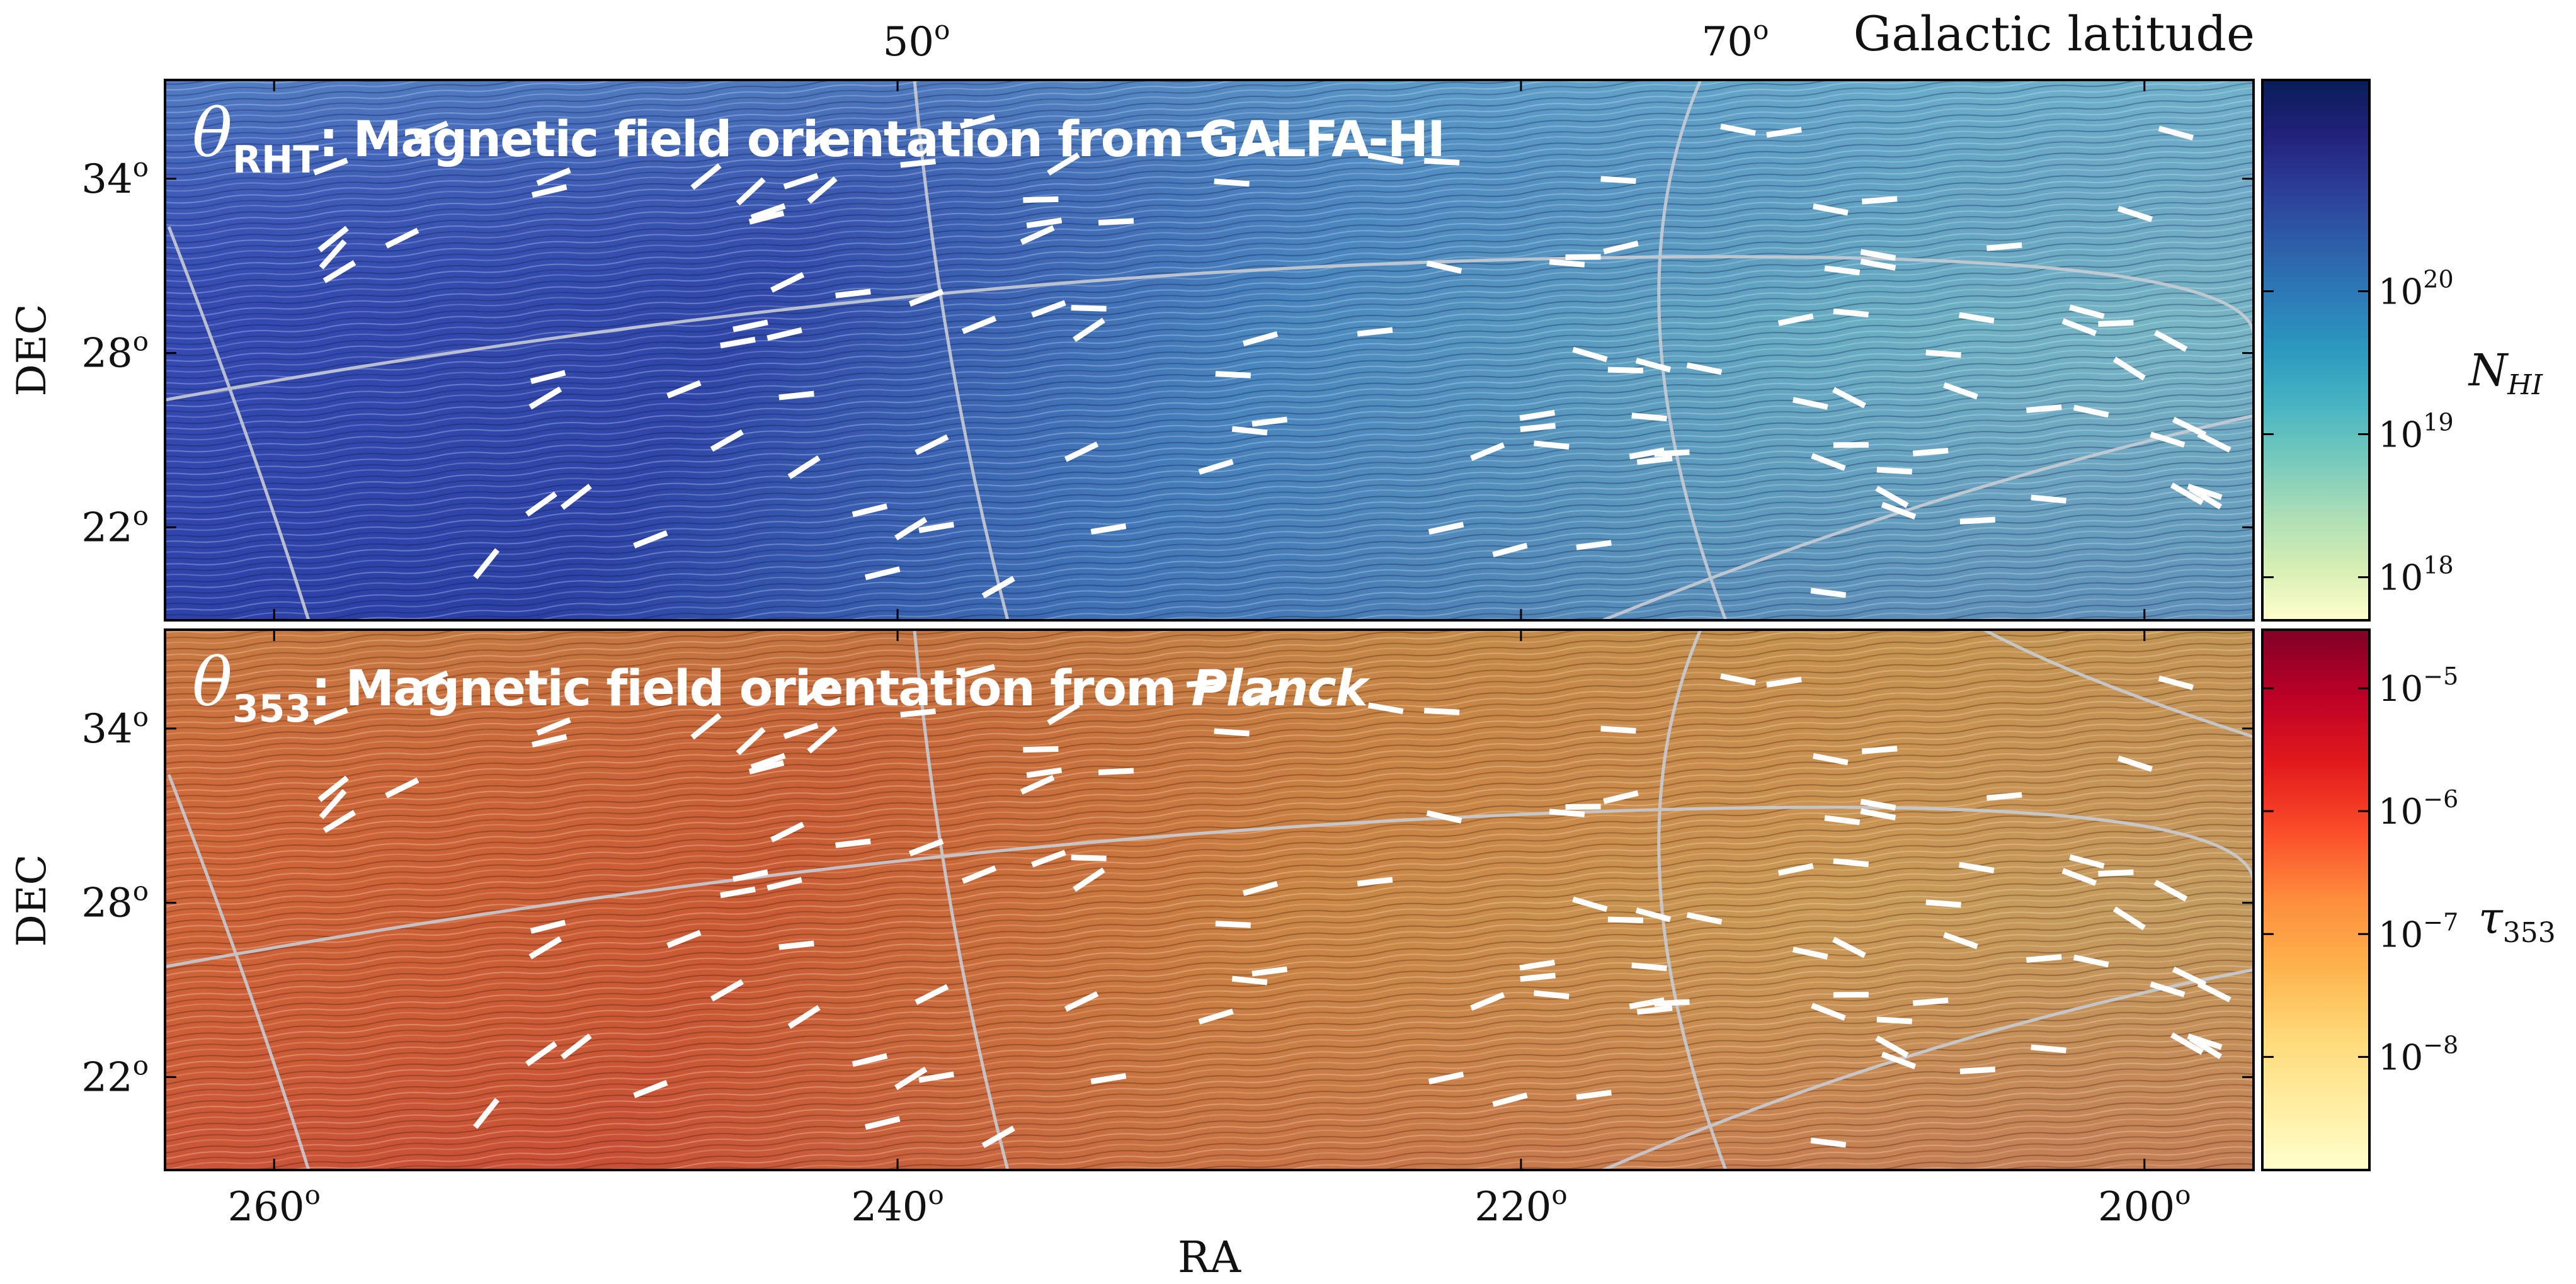  What do you see at coordinates (2416, 432) in the screenshot?
I see `colorbar-tick-label: 1019` at bounding box center [2416, 432].